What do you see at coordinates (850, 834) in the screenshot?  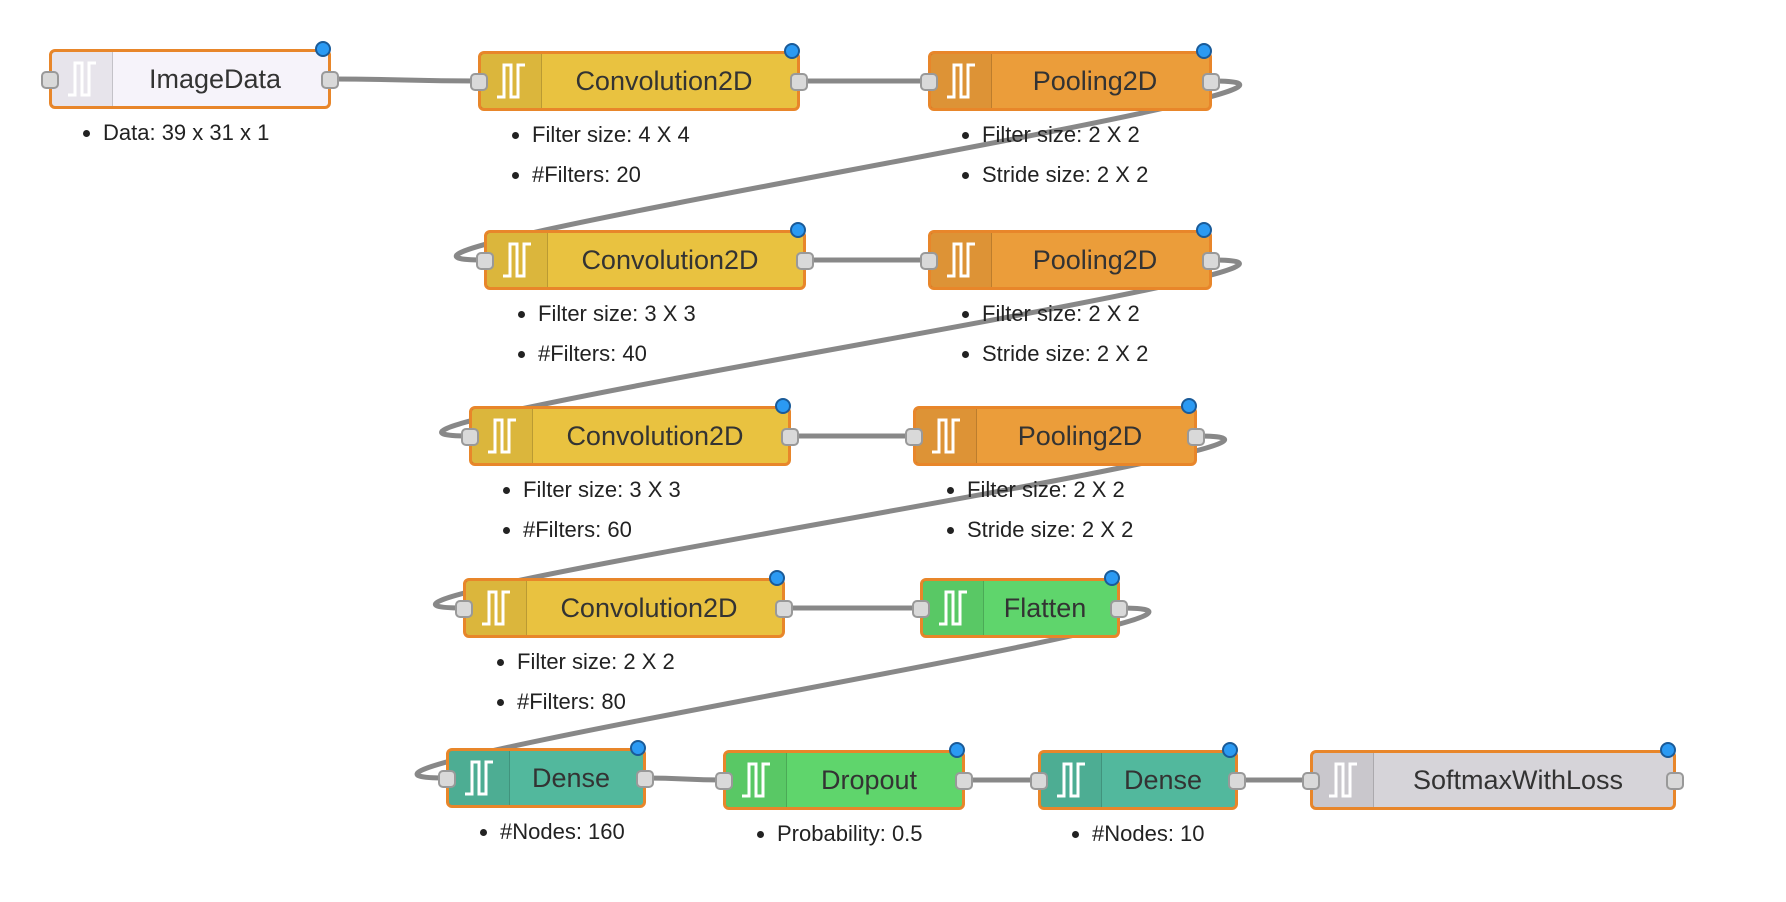 I see `property-item: Probability: 0.5` at bounding box center [850, 834].